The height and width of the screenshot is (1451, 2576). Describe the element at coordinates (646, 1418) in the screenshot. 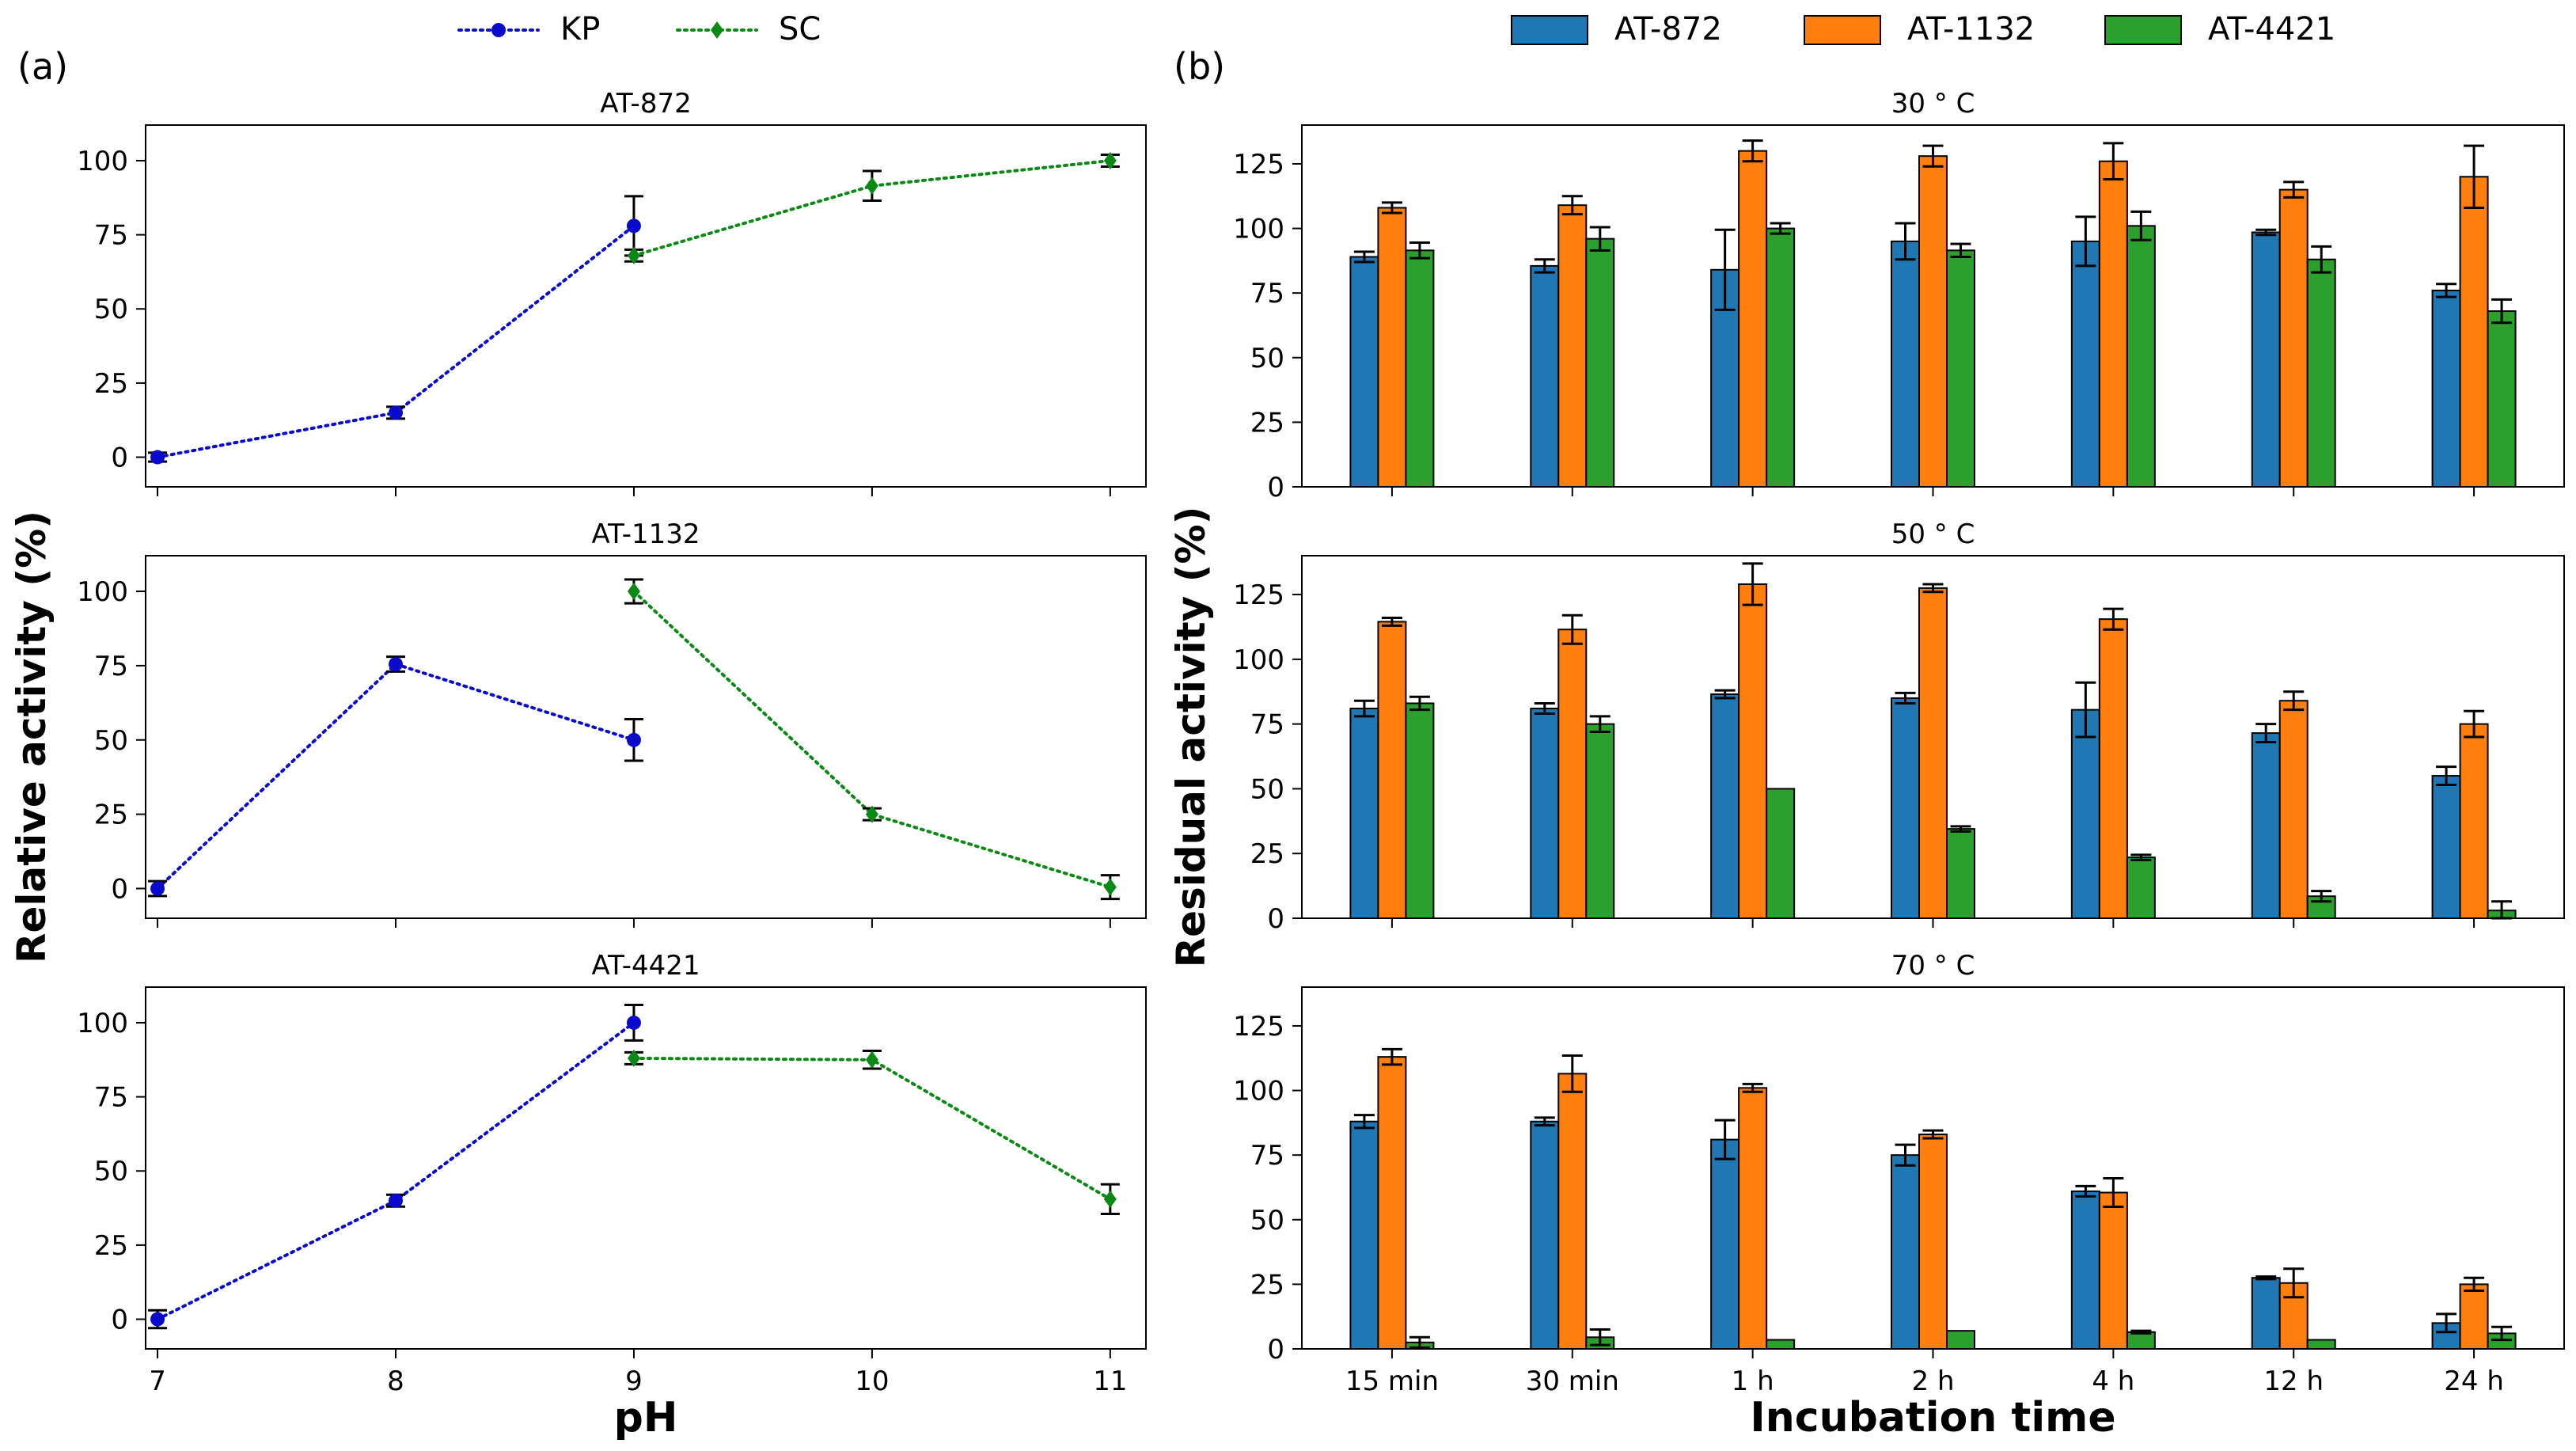

I see `x-axis-label: pH` at that location.